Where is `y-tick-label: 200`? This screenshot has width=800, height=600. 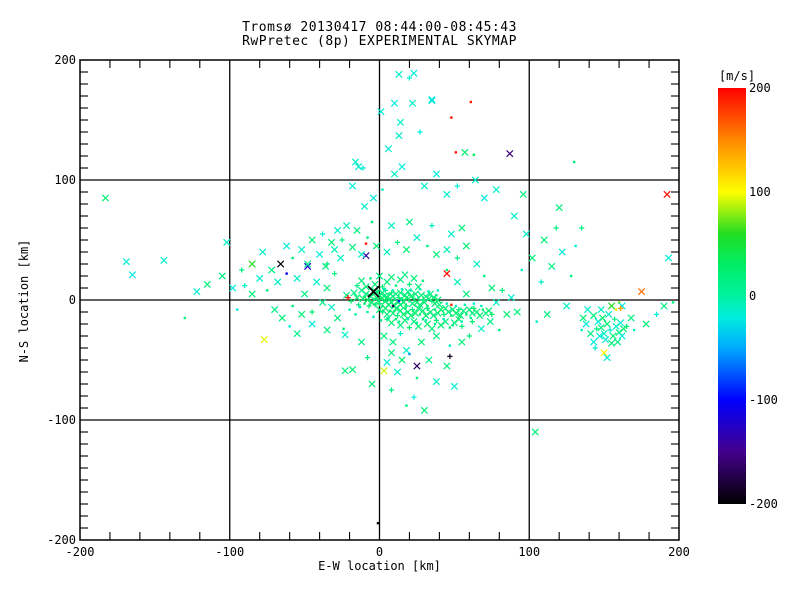 y-tick-label: 200 is located at coordinates (65, 60).